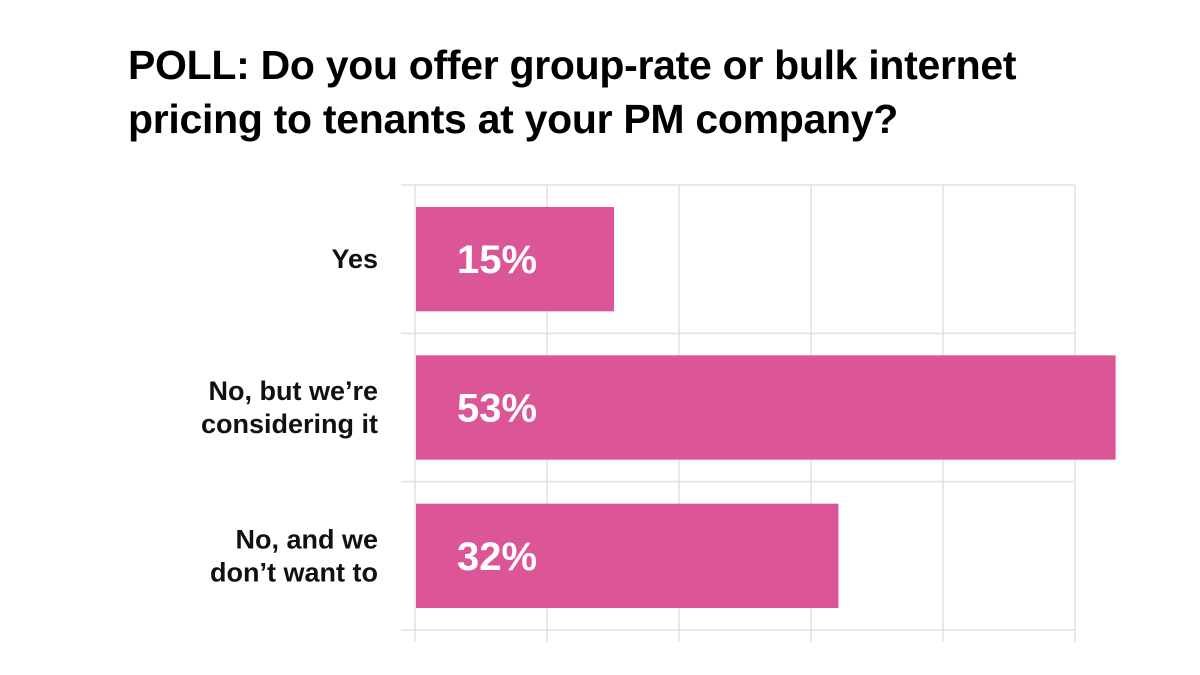 The width and height of the screenshot is (1200, 675). I want to click on category-label: Yes, so click(354, 259).